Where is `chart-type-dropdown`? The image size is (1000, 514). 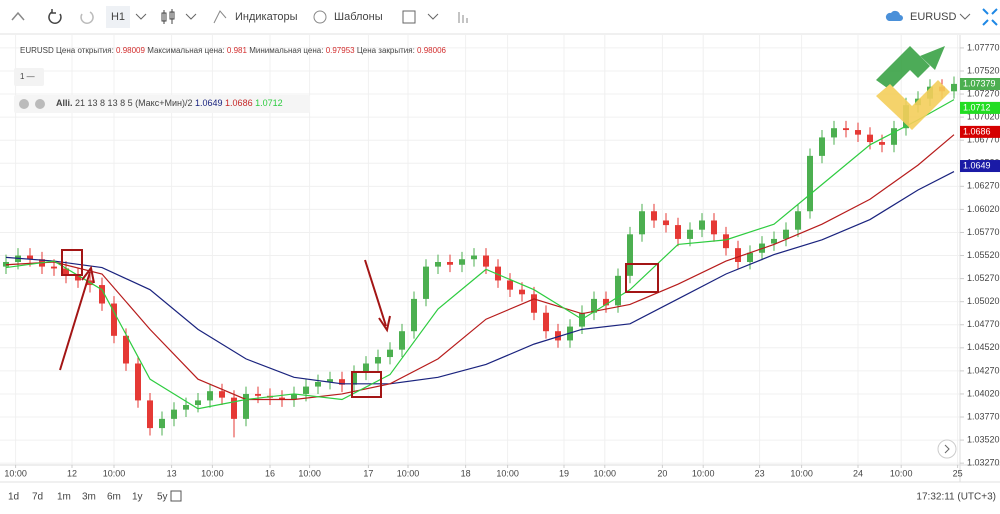
chart-type-dropdown is located at coordinates (191, 16).